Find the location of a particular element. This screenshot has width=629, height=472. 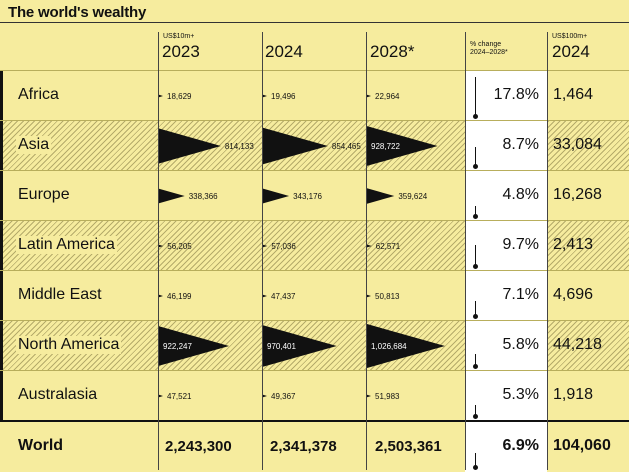

total-v2028: 2,503,361 is located at coordinates (408, 446).